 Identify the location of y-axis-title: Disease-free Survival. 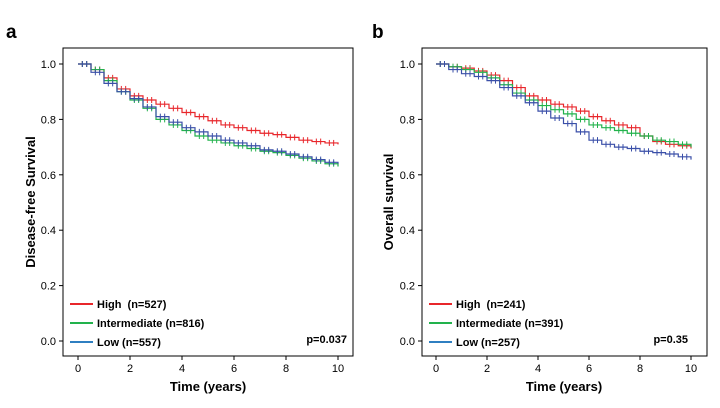
(30, 202).